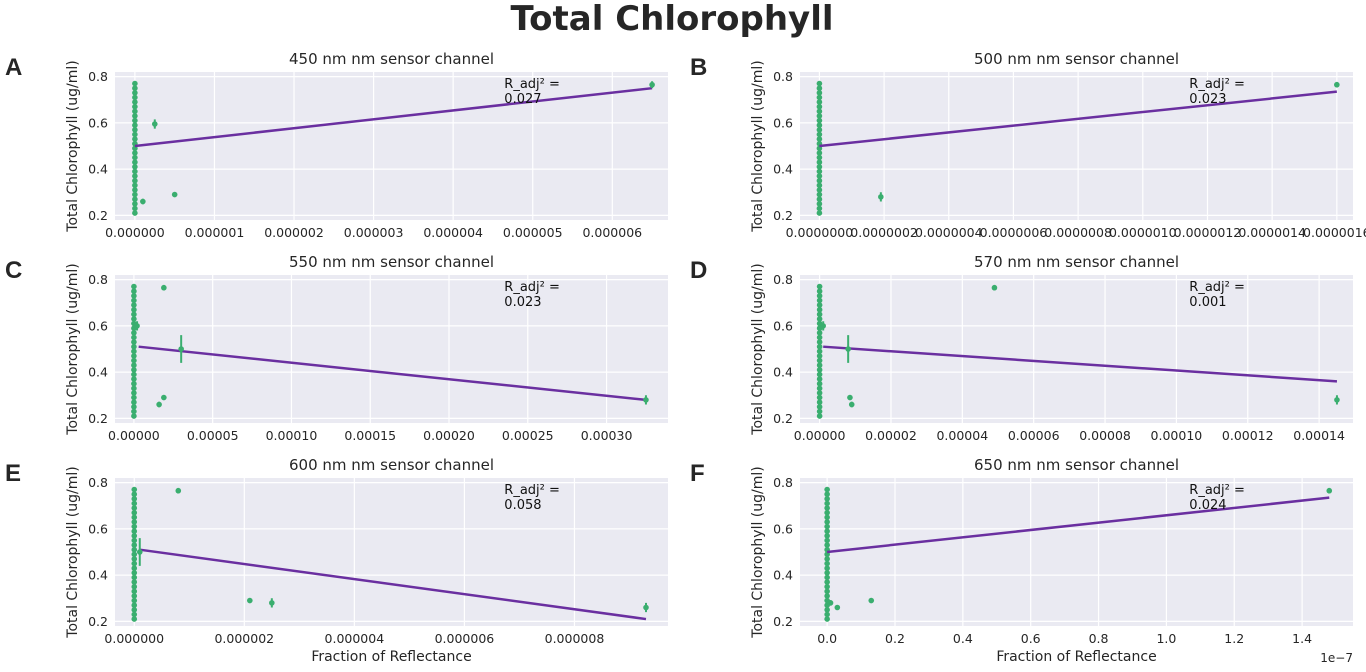 The height and width of the screenshot is (672, 1366). Describe the element at coordinates (783, 169) in the screenshot. I see `panel-b-ytick-label: 0.4` at that location.